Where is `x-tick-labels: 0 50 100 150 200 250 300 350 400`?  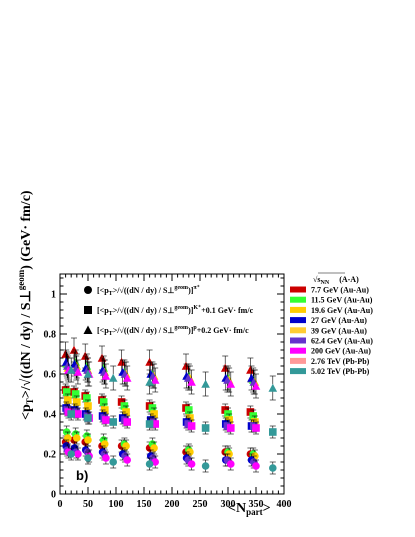 x-tick-labels: 0 50 100 150 200 250 300 350 400 is located at coordinates (175, 504).